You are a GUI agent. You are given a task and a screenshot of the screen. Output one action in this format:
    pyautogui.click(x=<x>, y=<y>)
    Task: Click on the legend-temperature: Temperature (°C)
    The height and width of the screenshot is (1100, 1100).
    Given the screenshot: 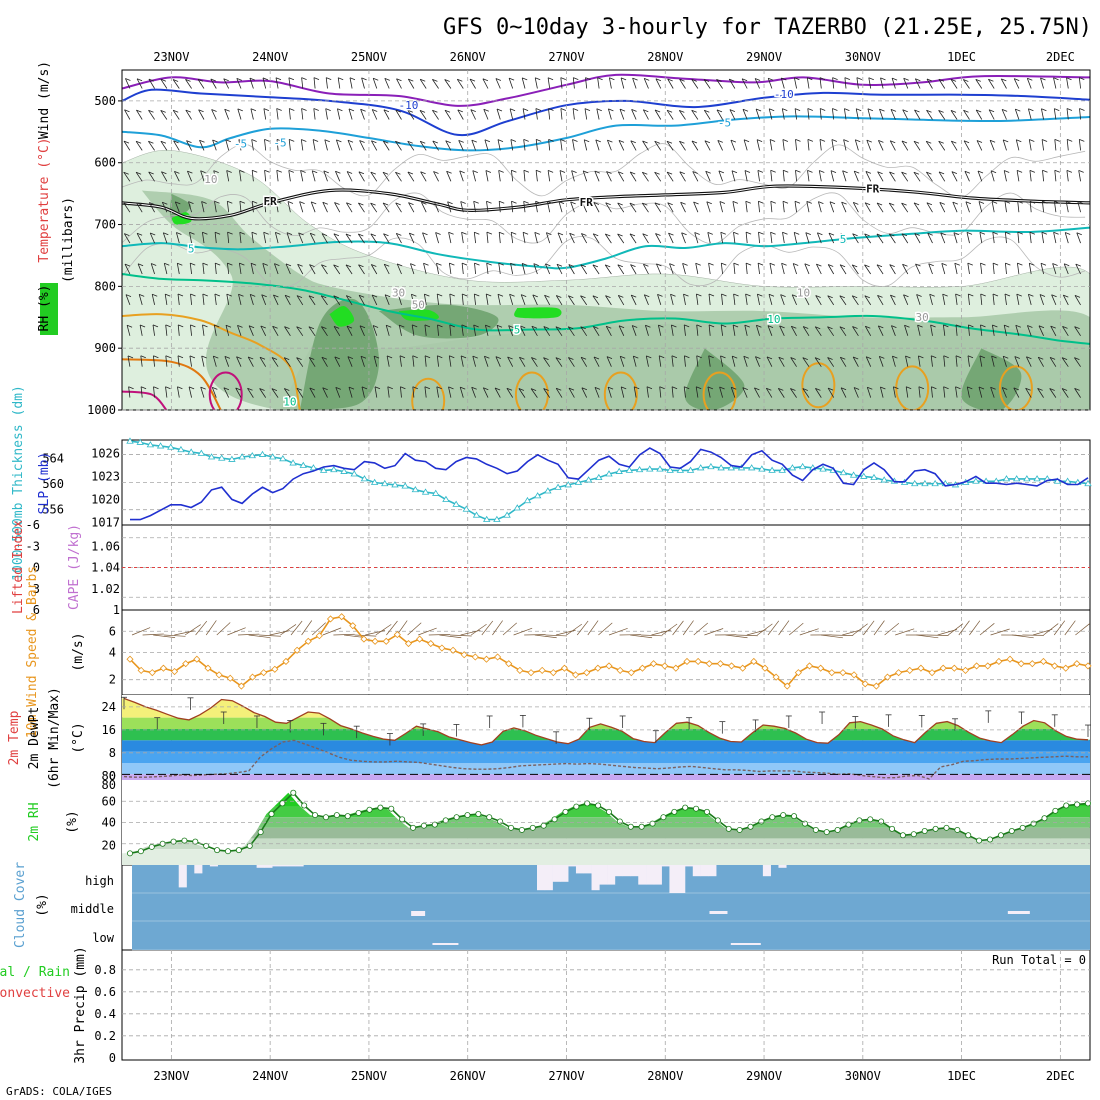 What is the action you would take?
    pyautogui.click(x=44, y=199)
    